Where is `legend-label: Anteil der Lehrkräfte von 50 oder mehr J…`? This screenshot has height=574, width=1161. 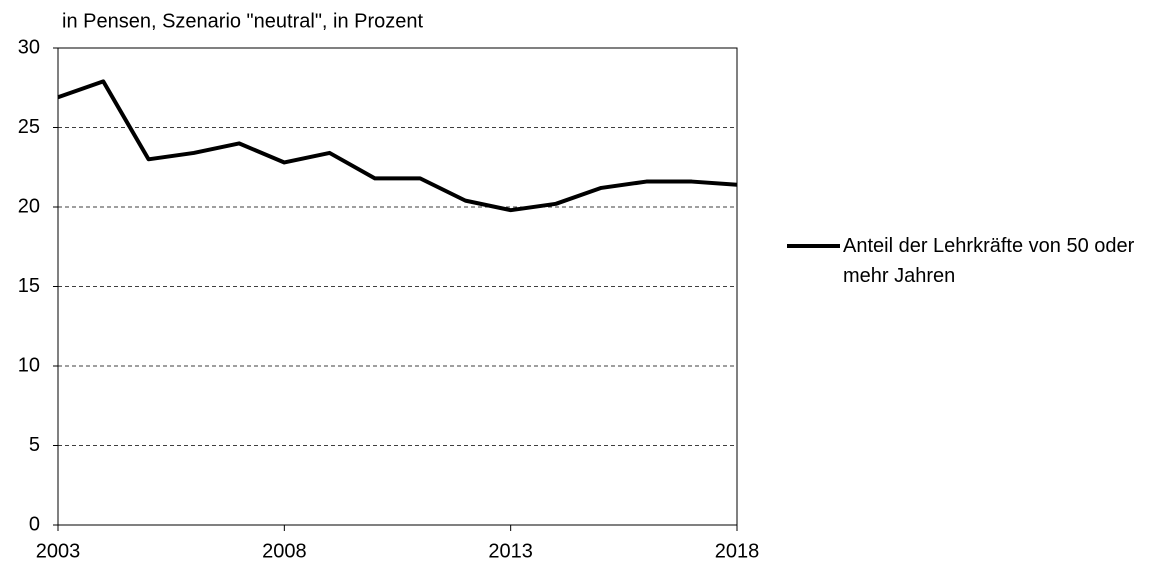 legend-label: Anteil der Lehrkräfte von 50 oder mehr J… is located at coordinates (989, 261).